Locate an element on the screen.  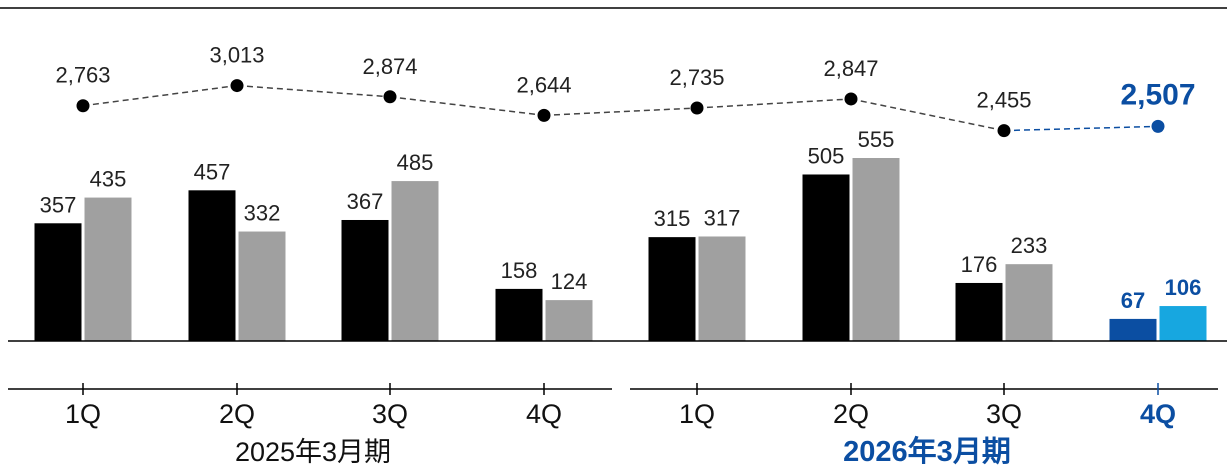
quarter-label-2: 2Q is located at coordinates (237, 414).